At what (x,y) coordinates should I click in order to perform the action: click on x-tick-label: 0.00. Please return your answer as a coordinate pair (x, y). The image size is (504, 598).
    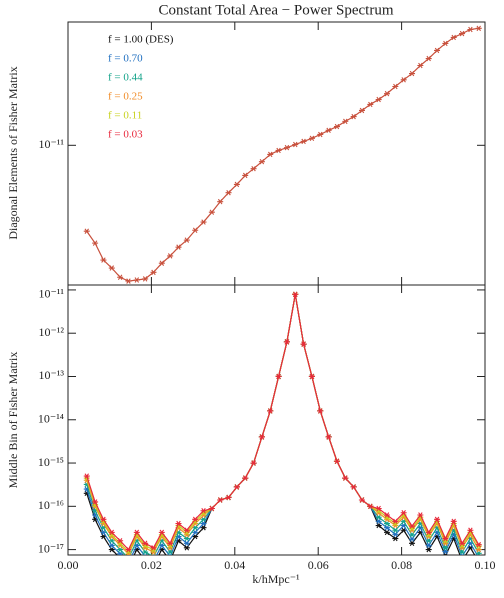
    Looking at the image, I should click on (68, 565).